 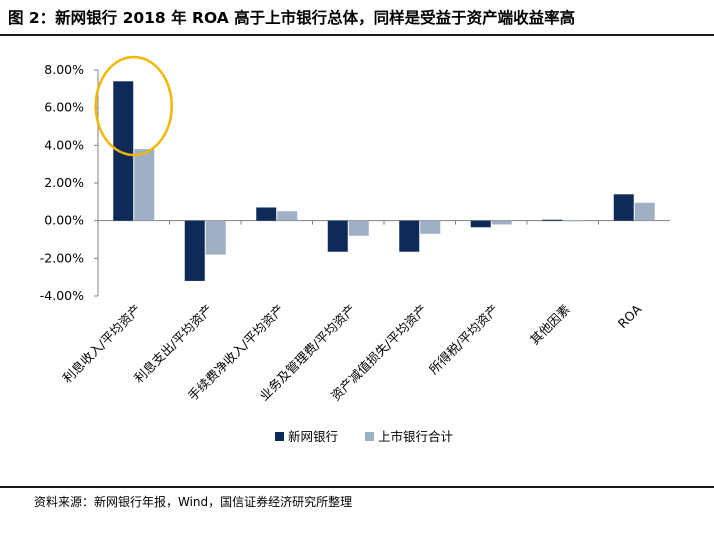 What do you see at coordinates (193, 502) in the screenshot?
I see `source-note: 资料来源：新网银行年报，Wind，国信证券经济研究所整理` at bounding box center [193, 502].